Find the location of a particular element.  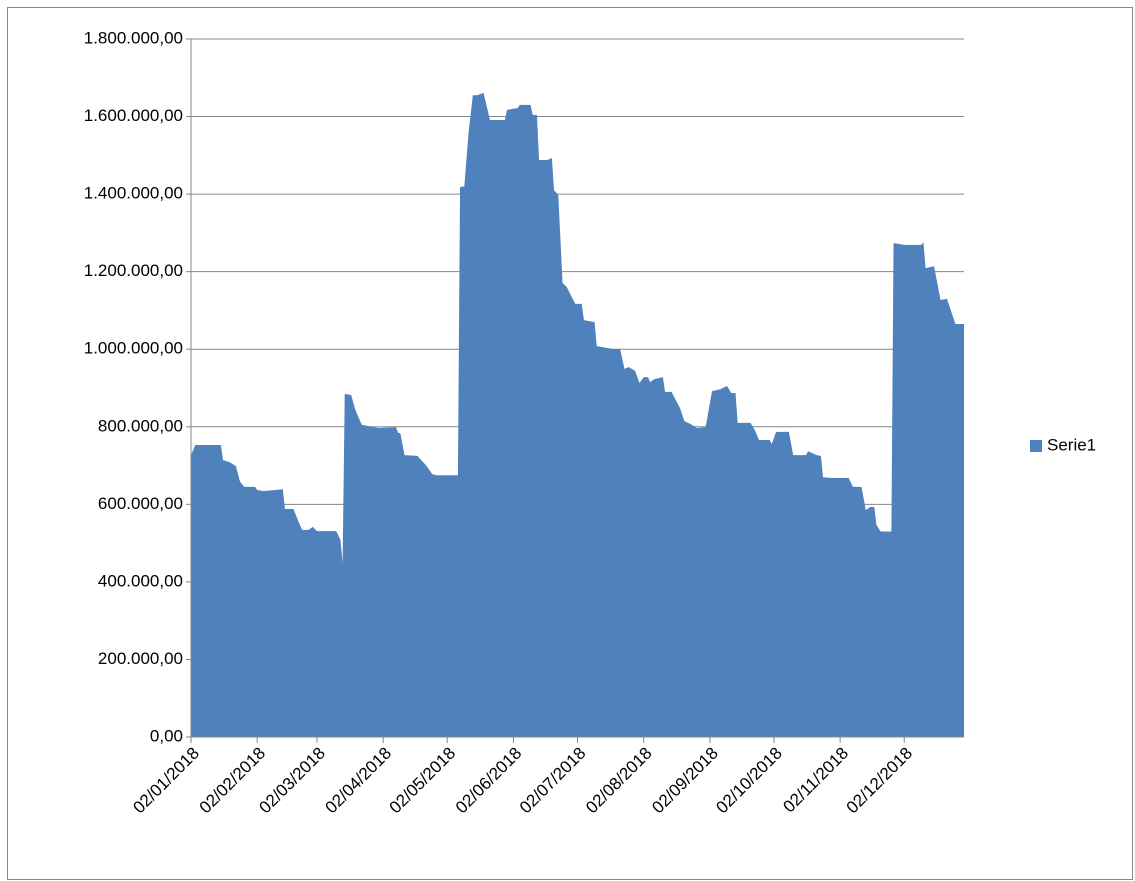

y-tick-label: 800.000,00 is located at coordinates (140, 425).